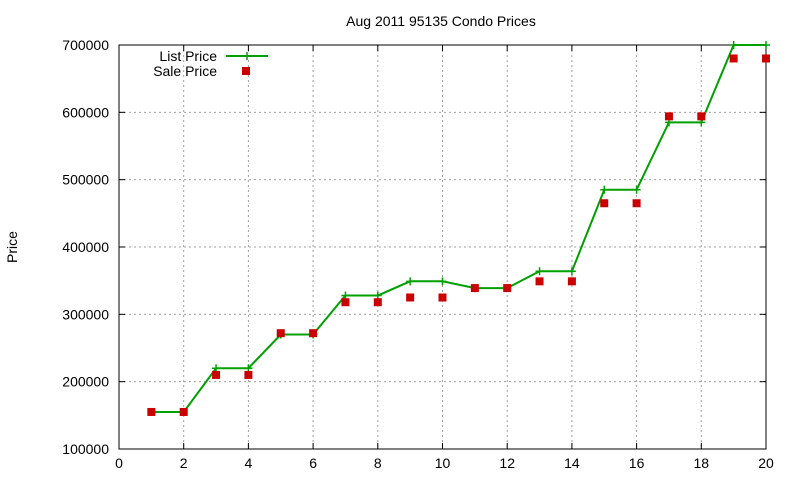  Describe the element at coordinates (572, 463) in the screenshot. I see `x-tick-label: 14` at that location.